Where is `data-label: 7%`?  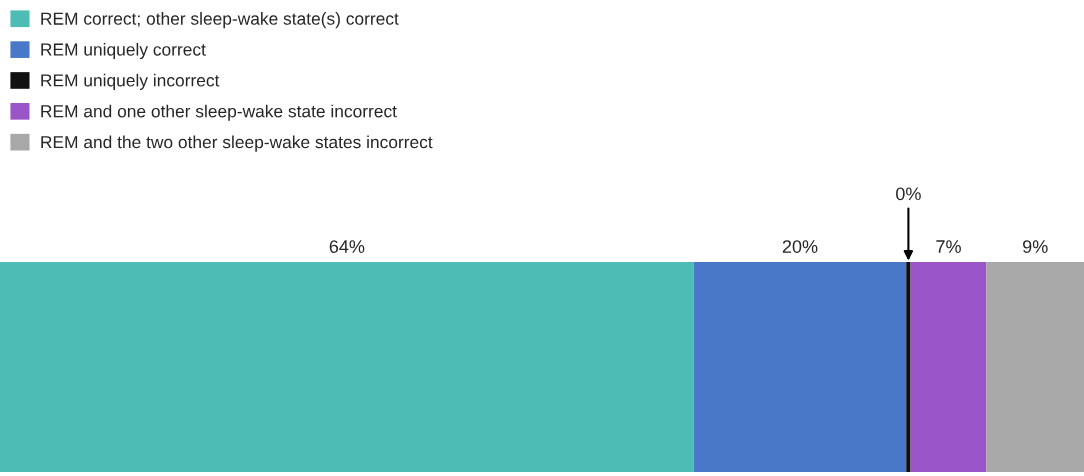 data-label: 7% is located at coordinates (948, 246).